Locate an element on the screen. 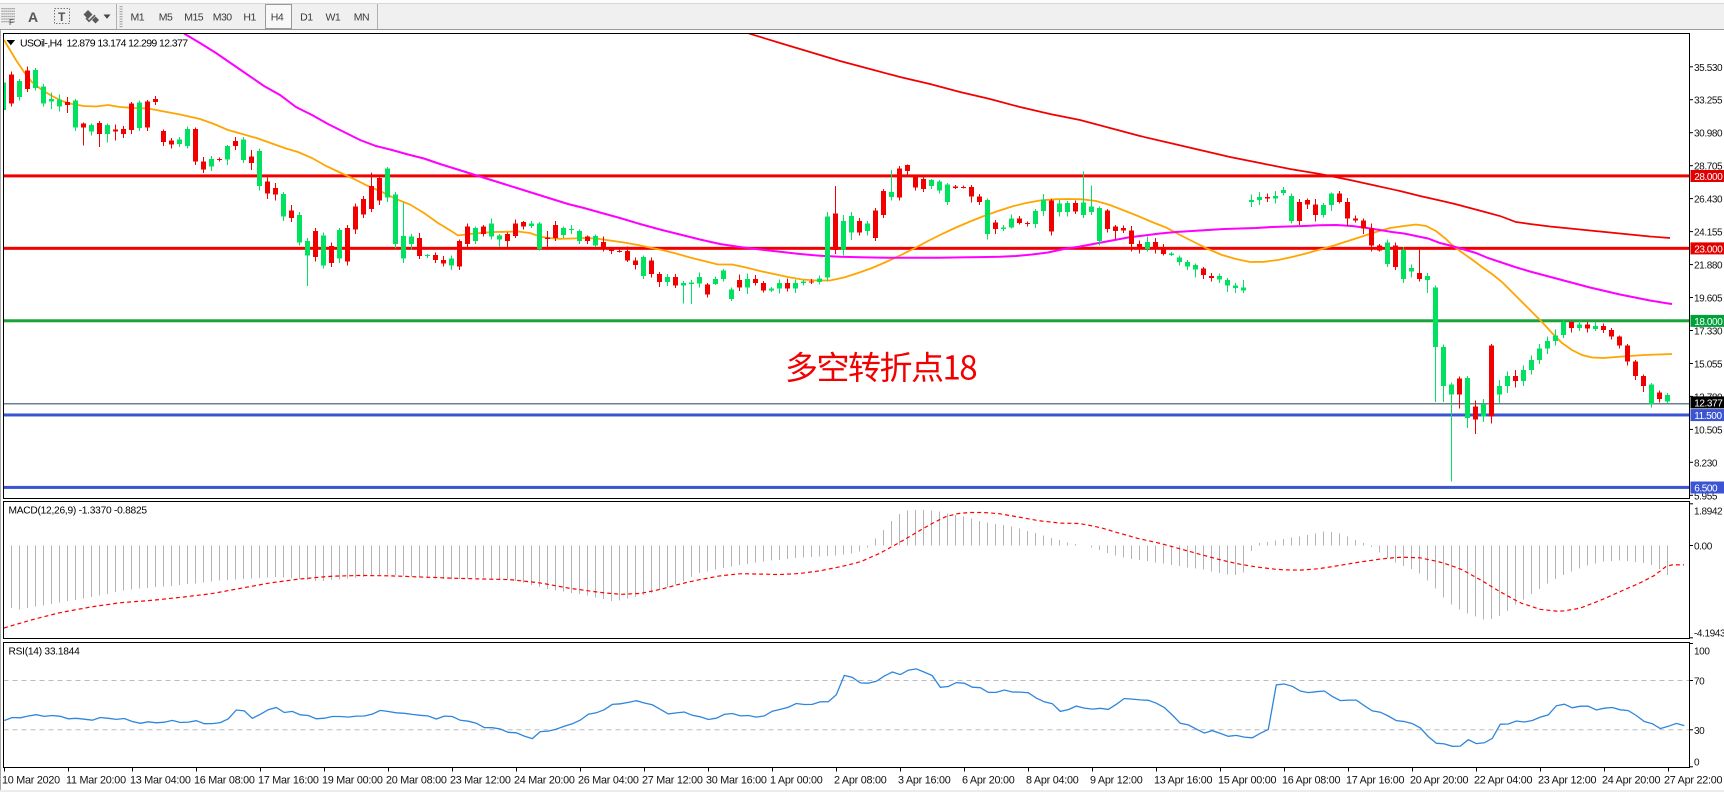 Image resolution: width=1724 pixels, height=797 pixels. svg-text: F is located at coordinates (11, 22).